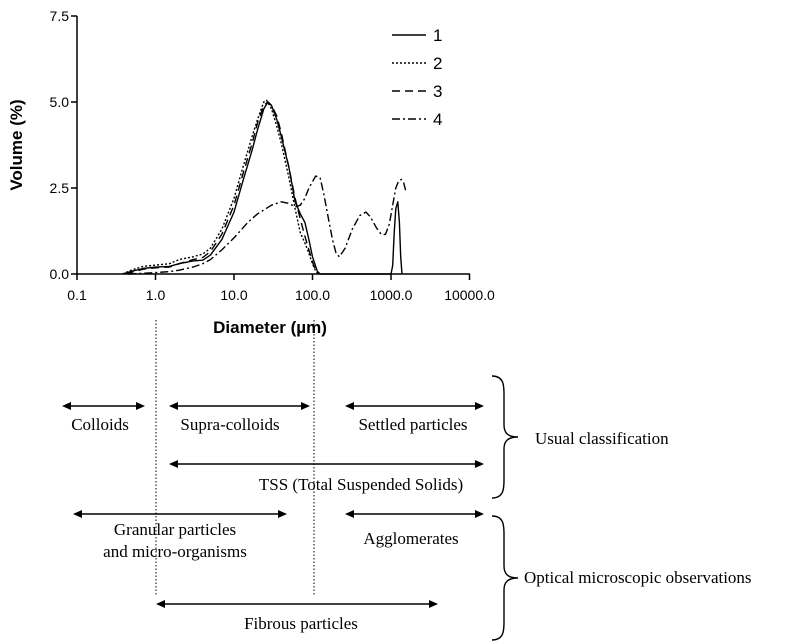  I want to click on series-3-line, so click(222, 188).